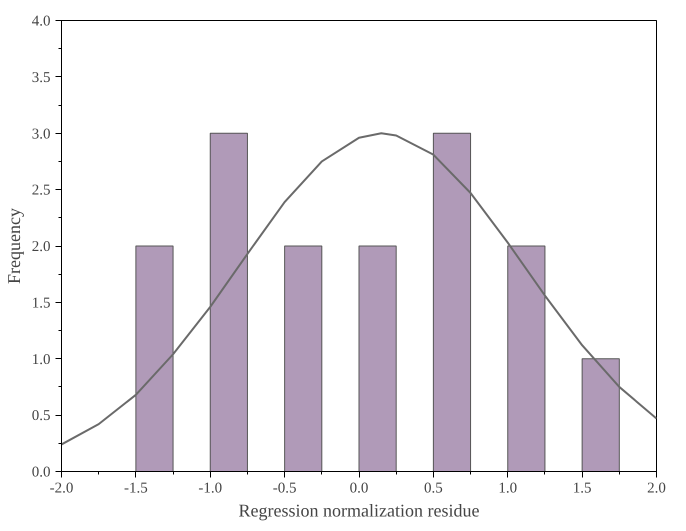 The width and height of the screenshot is (686, 531). What do you see at coordinates (41, 303) in the screenshot?
I see `y-tick-label: 1.5` at bounding box center [41, 303].